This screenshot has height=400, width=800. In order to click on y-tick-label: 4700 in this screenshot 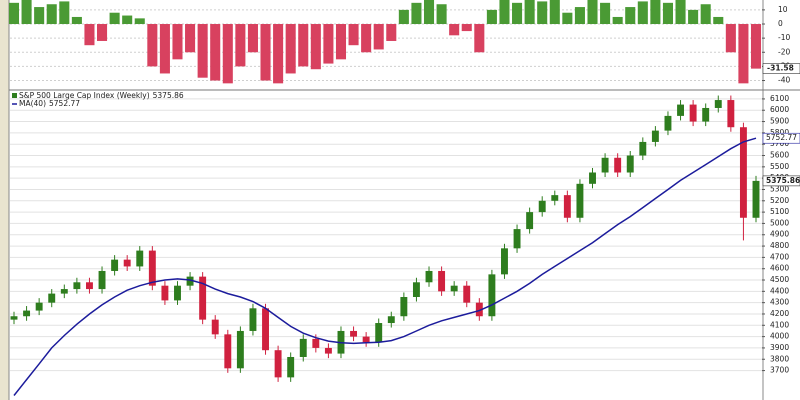, I will do `click(779, 256)`.